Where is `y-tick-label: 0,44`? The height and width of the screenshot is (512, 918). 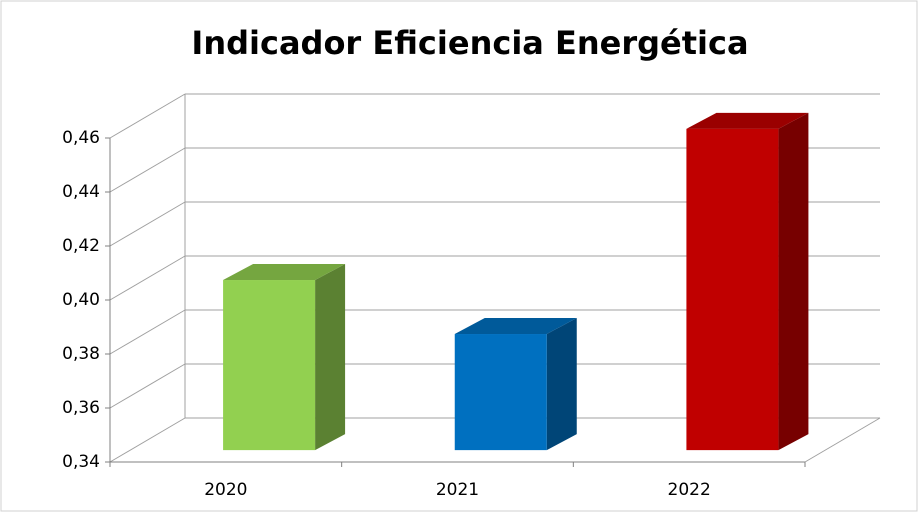 y-tick-label: 0,44 is located at coordinates (81, 192).